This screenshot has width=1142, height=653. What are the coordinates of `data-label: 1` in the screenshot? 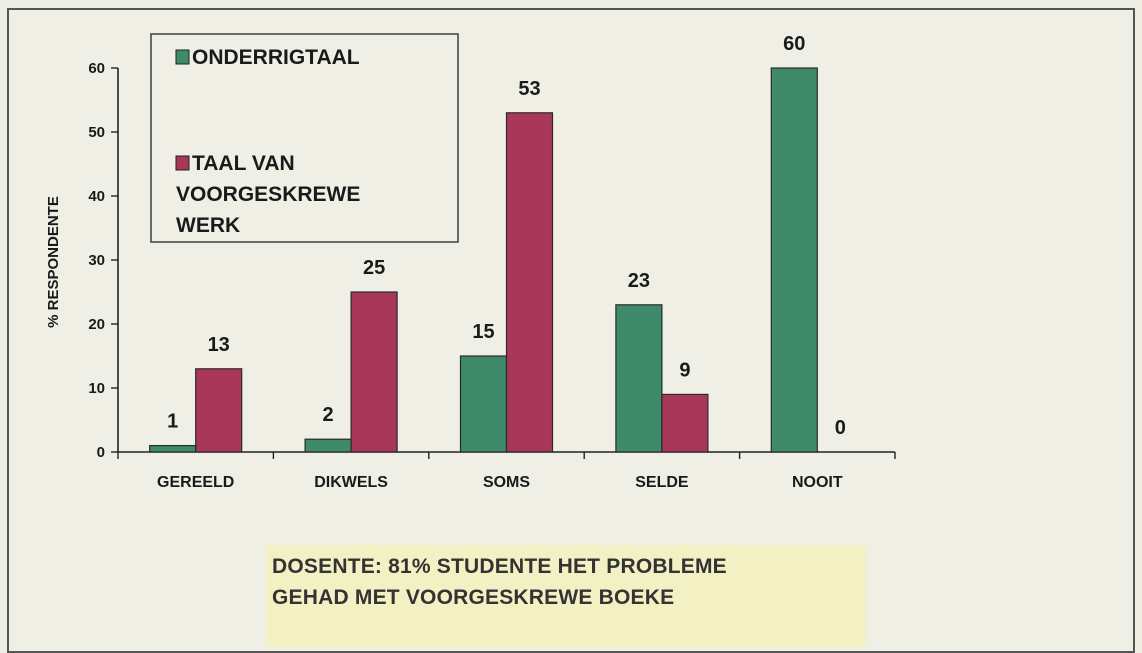 It's located at (172, 422).